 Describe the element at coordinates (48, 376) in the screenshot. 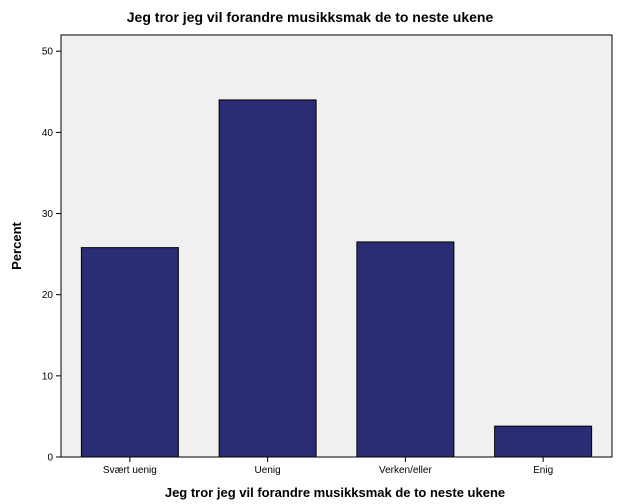

I see `y-tick-label: 10` at that location.